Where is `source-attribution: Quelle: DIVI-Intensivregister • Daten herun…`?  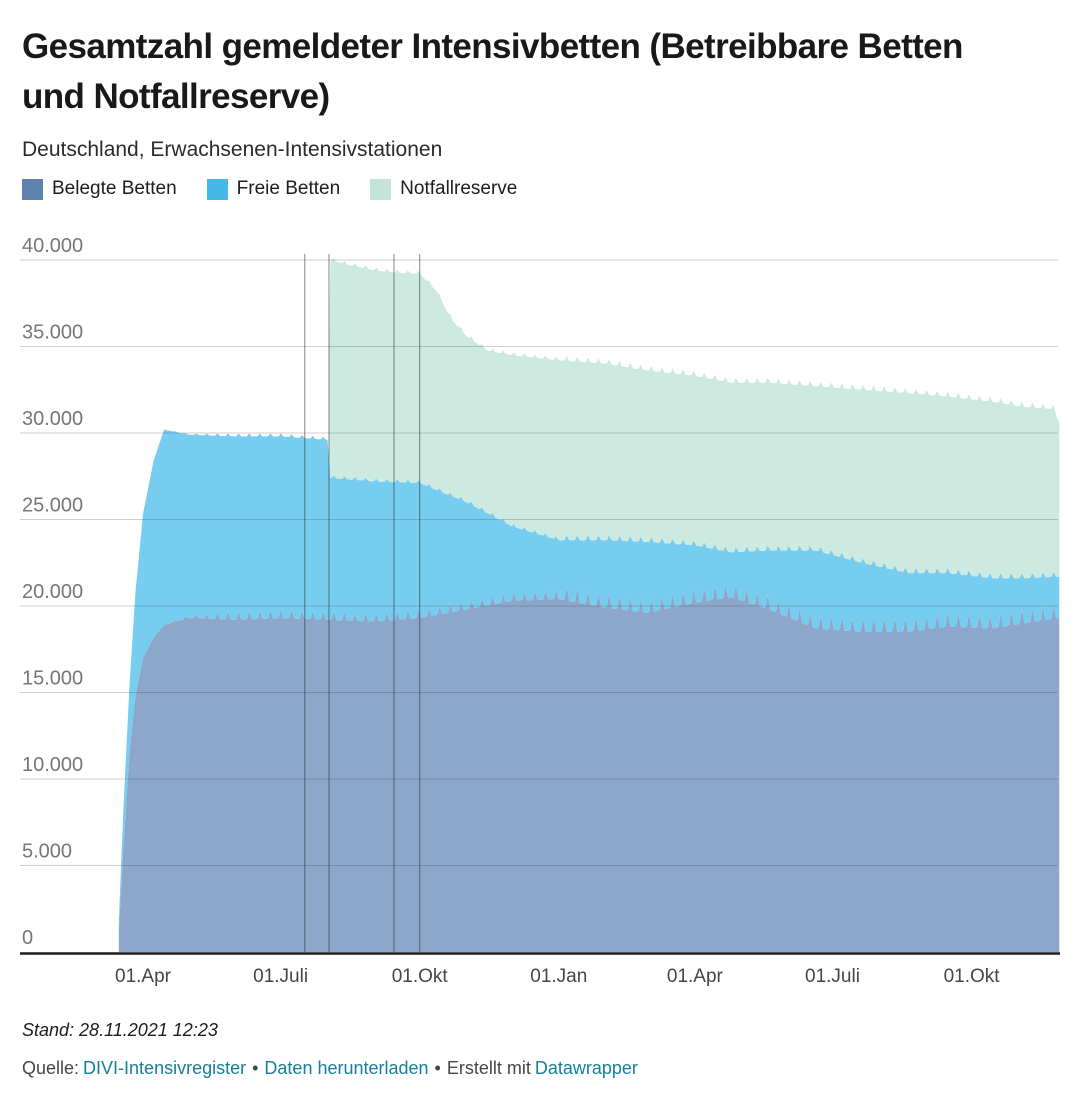 source-attribution: Quelle: DIVI-Intensivregister • Daten herun… is located at coordinates (330, 1068).